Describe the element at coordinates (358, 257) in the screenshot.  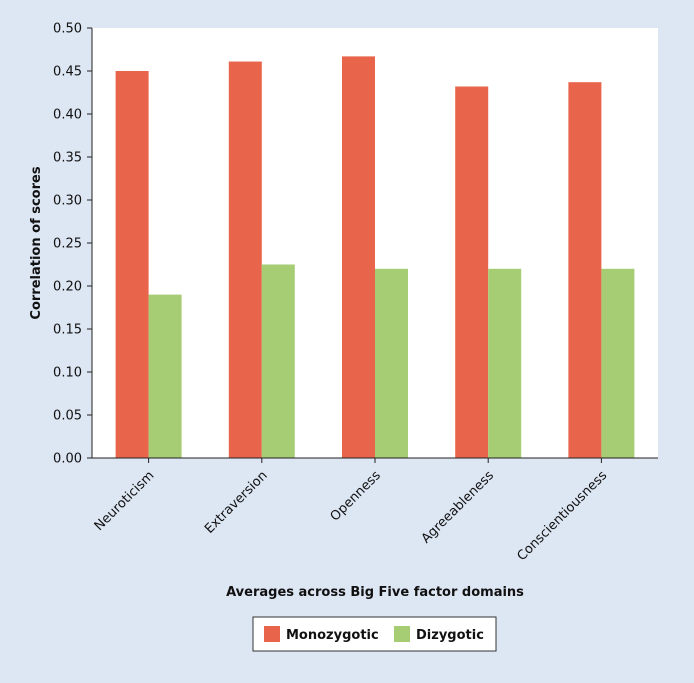
I see `bar-monozygotic-openness` at that location.